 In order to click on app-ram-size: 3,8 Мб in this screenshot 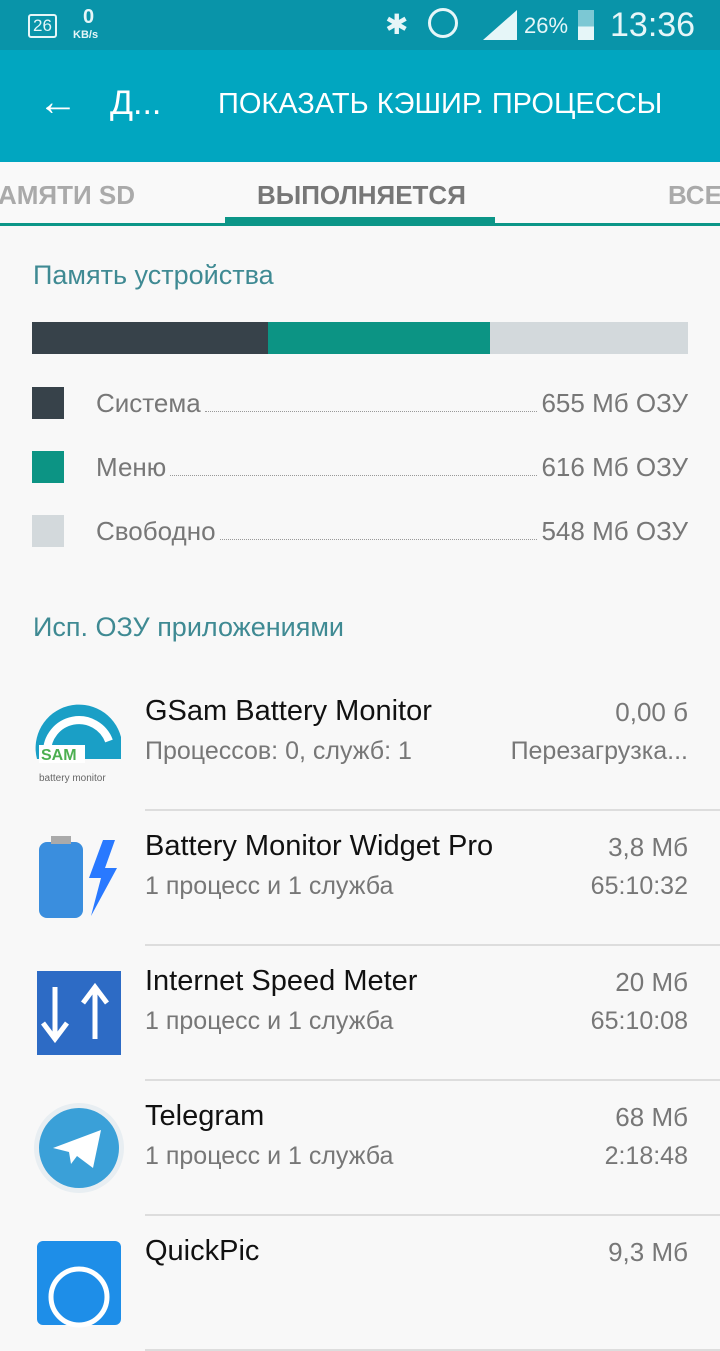, I will do `click(648, 847)`.